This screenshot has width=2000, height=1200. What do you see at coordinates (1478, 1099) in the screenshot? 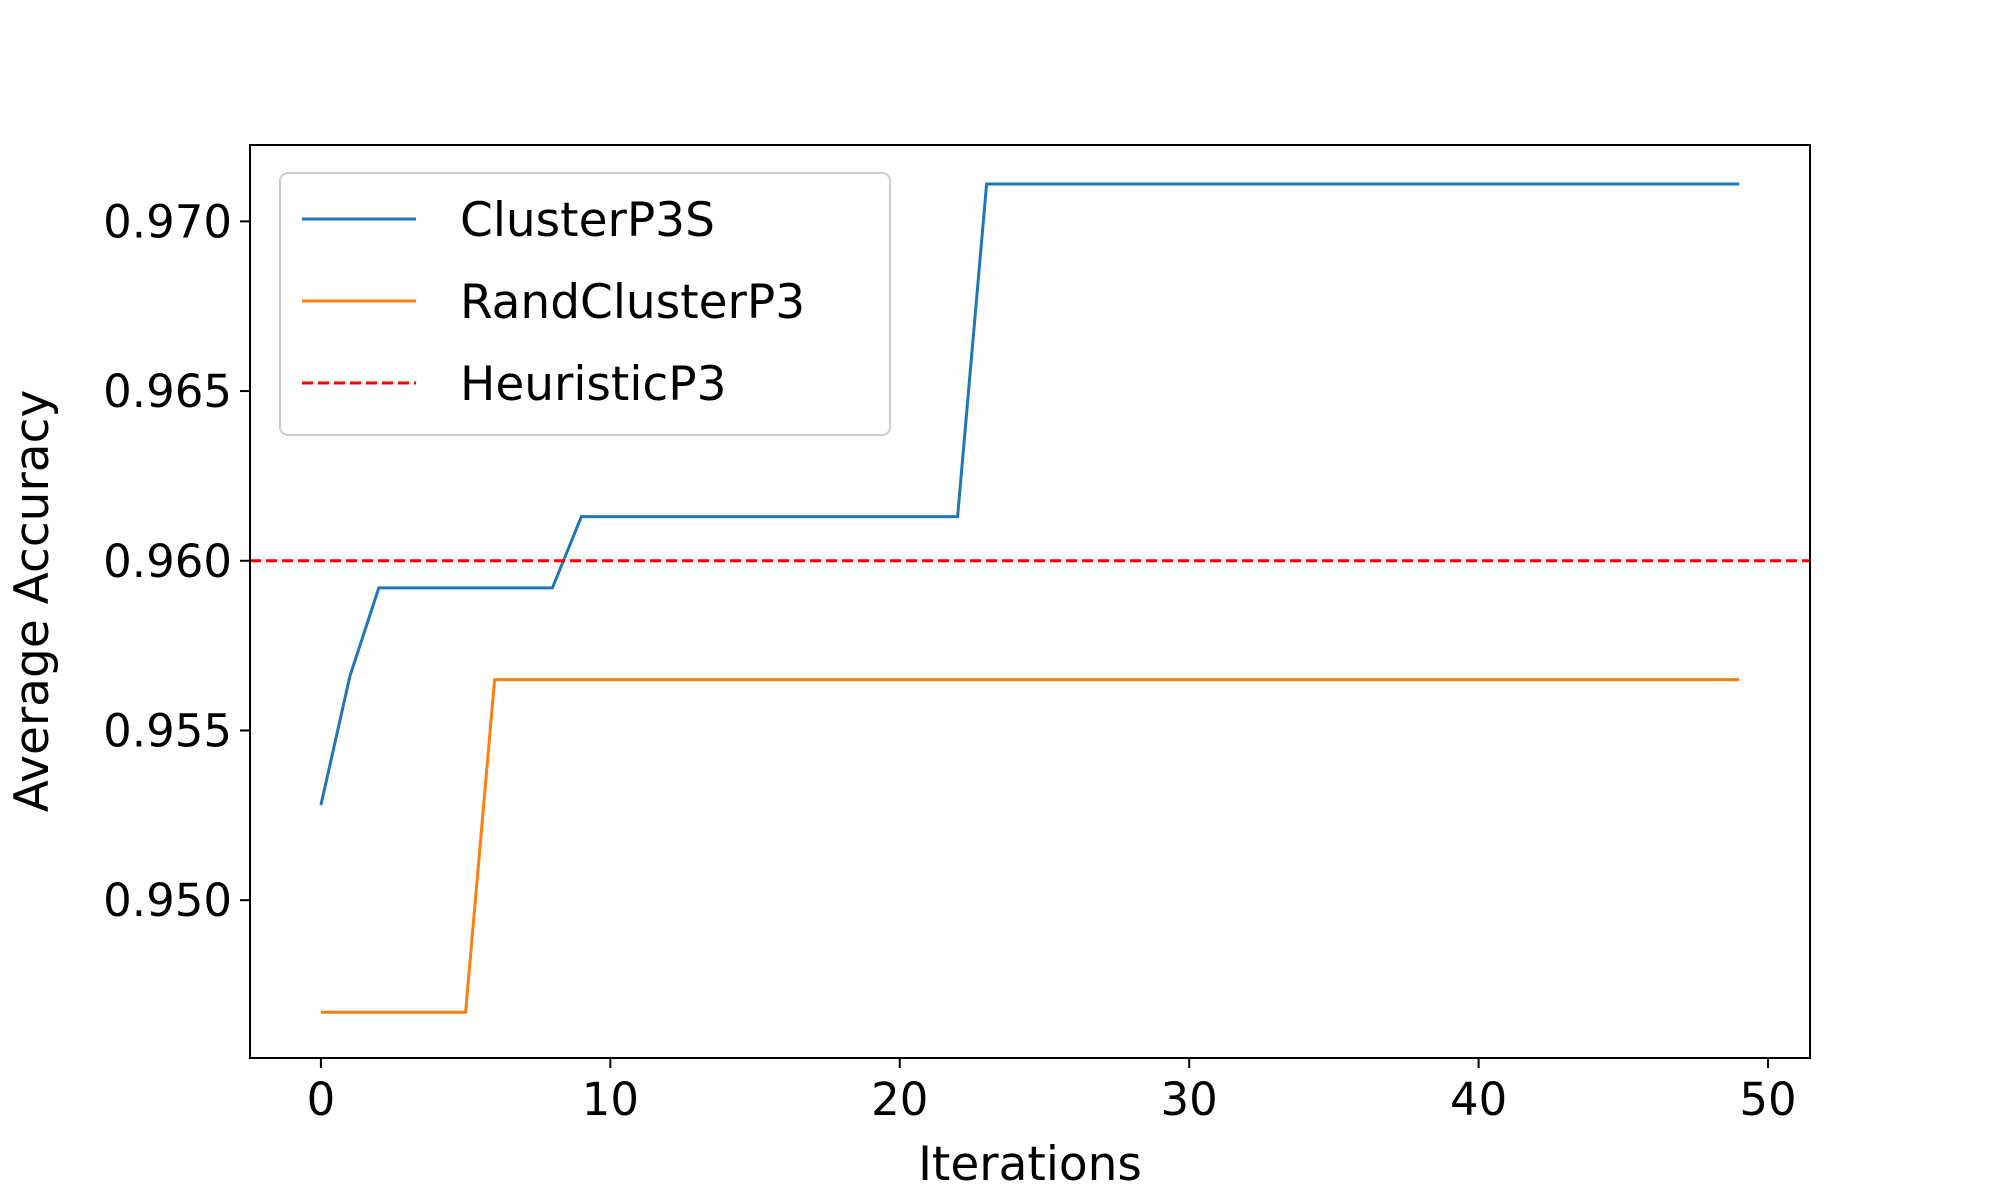
I see `x-tick-label: 40` at bounding box center [1478, 1099].